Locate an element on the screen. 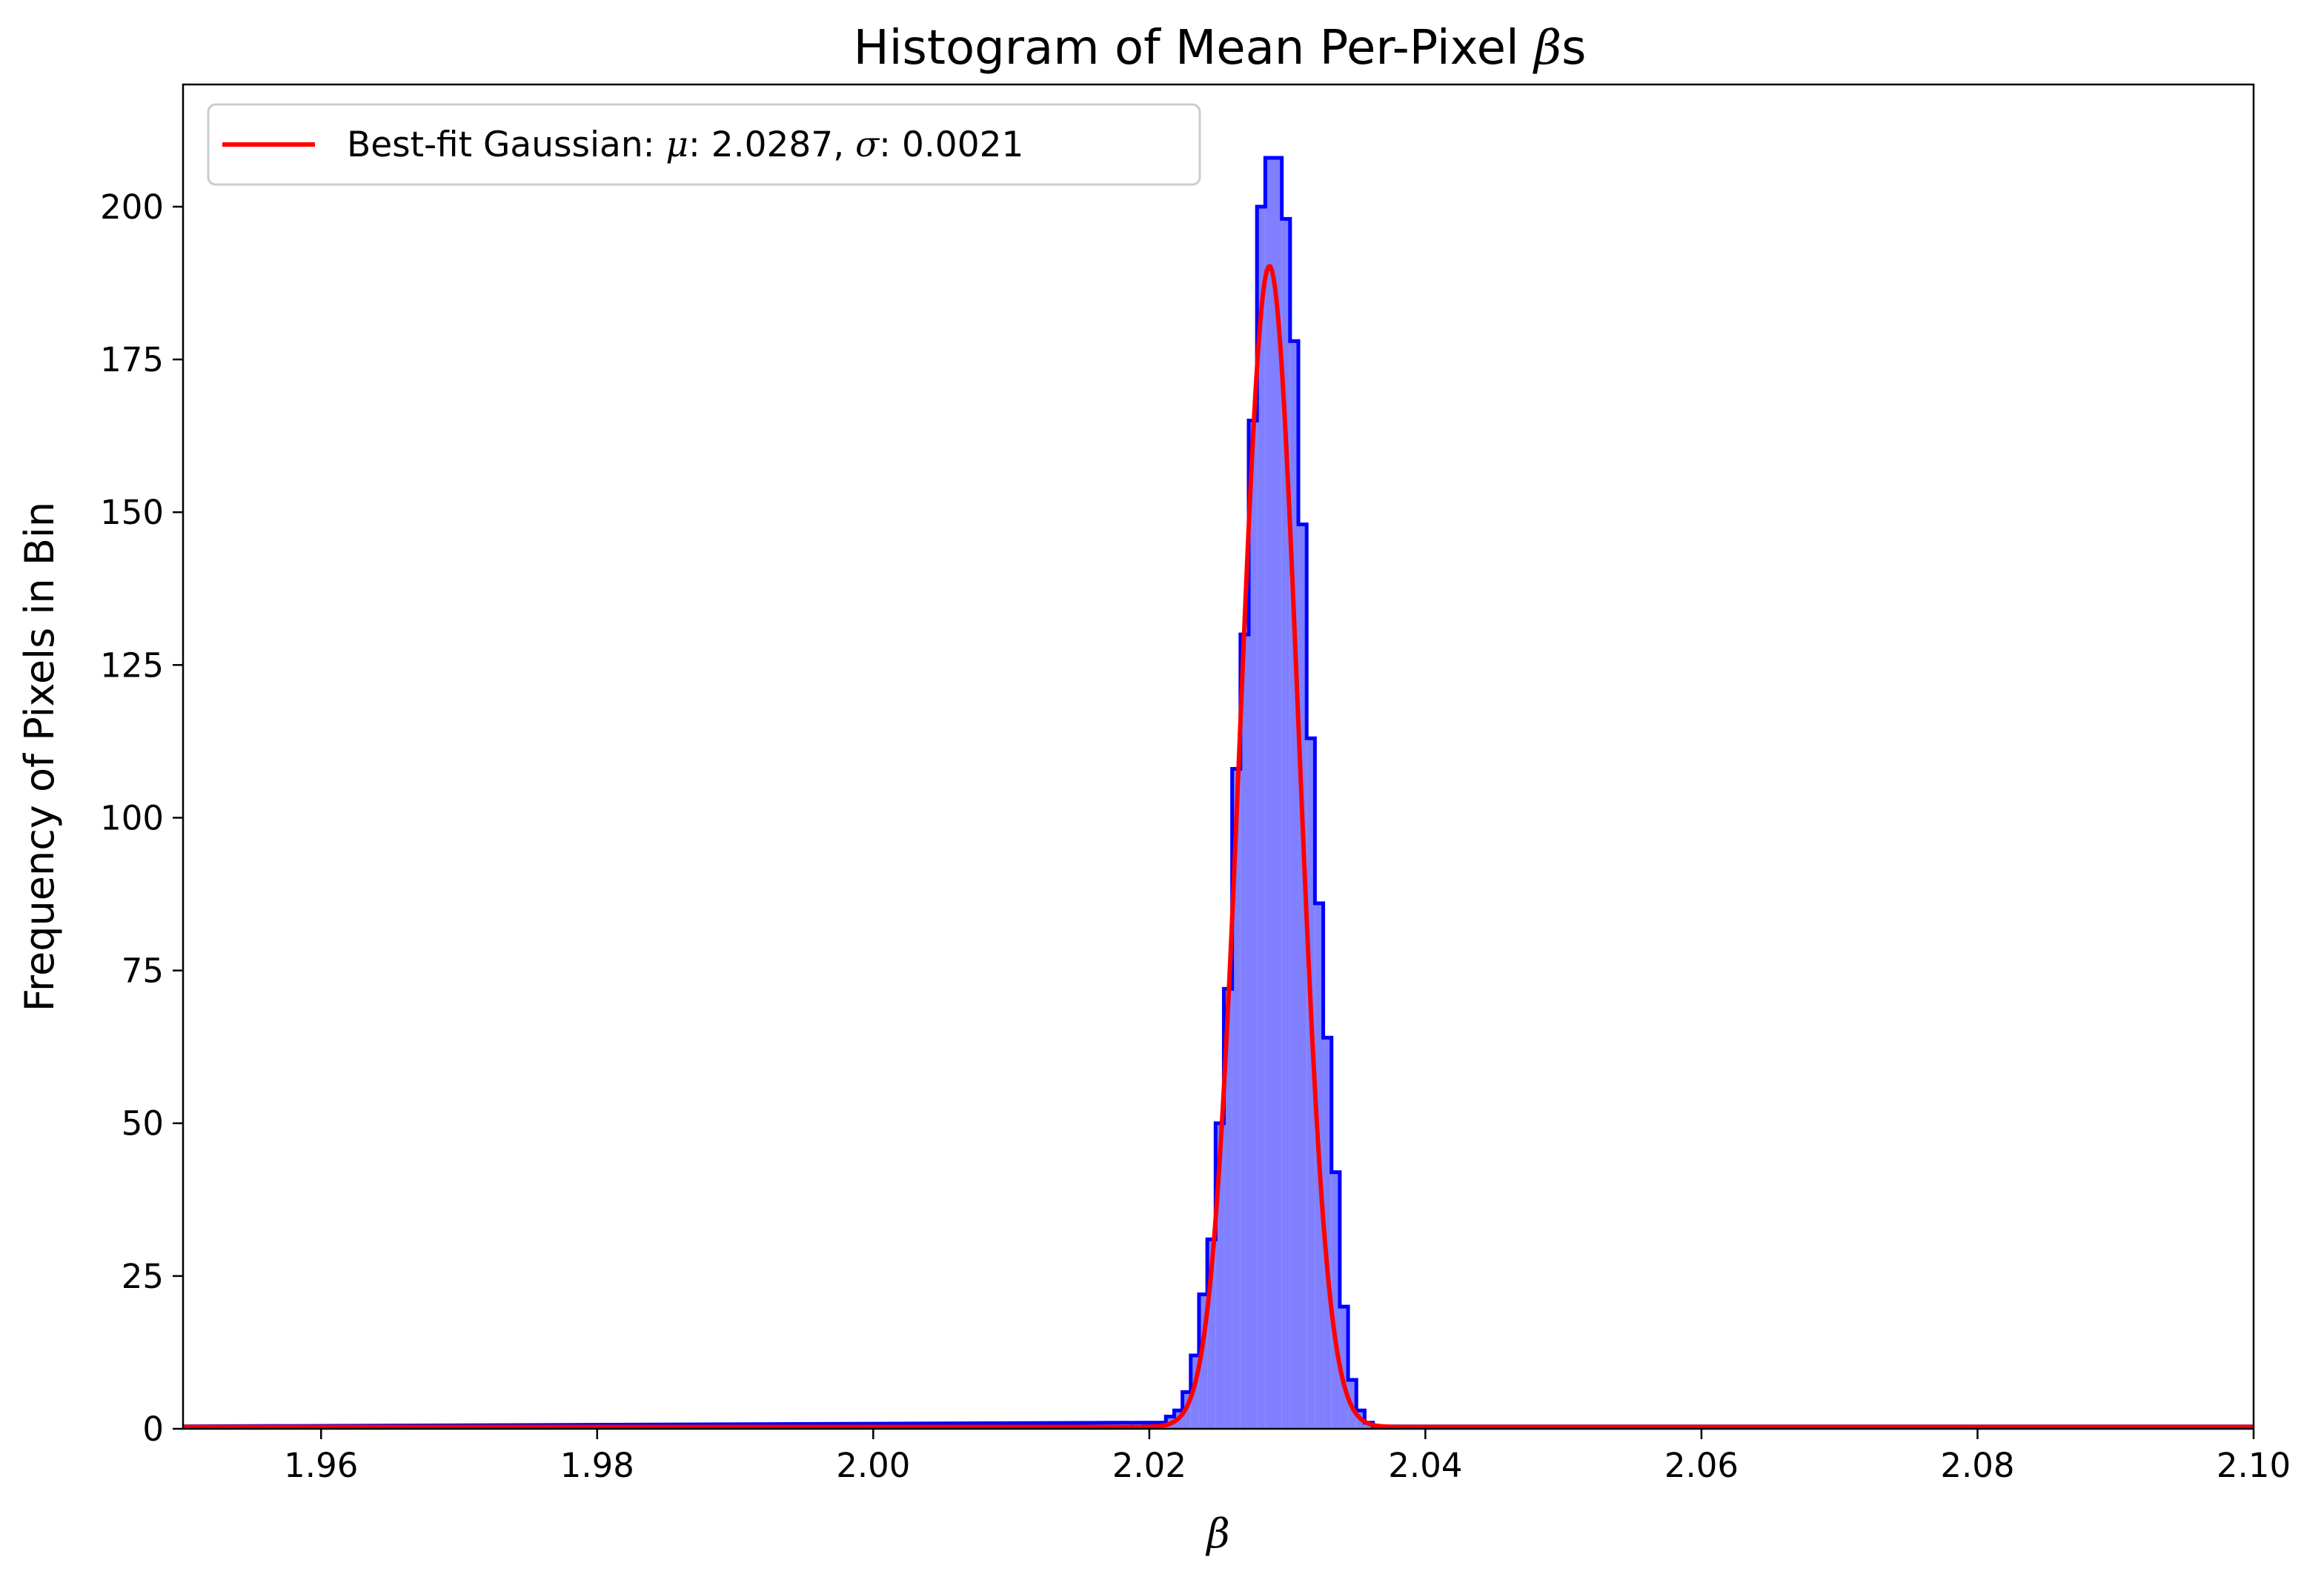 This screenshot has height=1577, width=2324. y-tick-label: 150 is located at coordinates (132, 512).